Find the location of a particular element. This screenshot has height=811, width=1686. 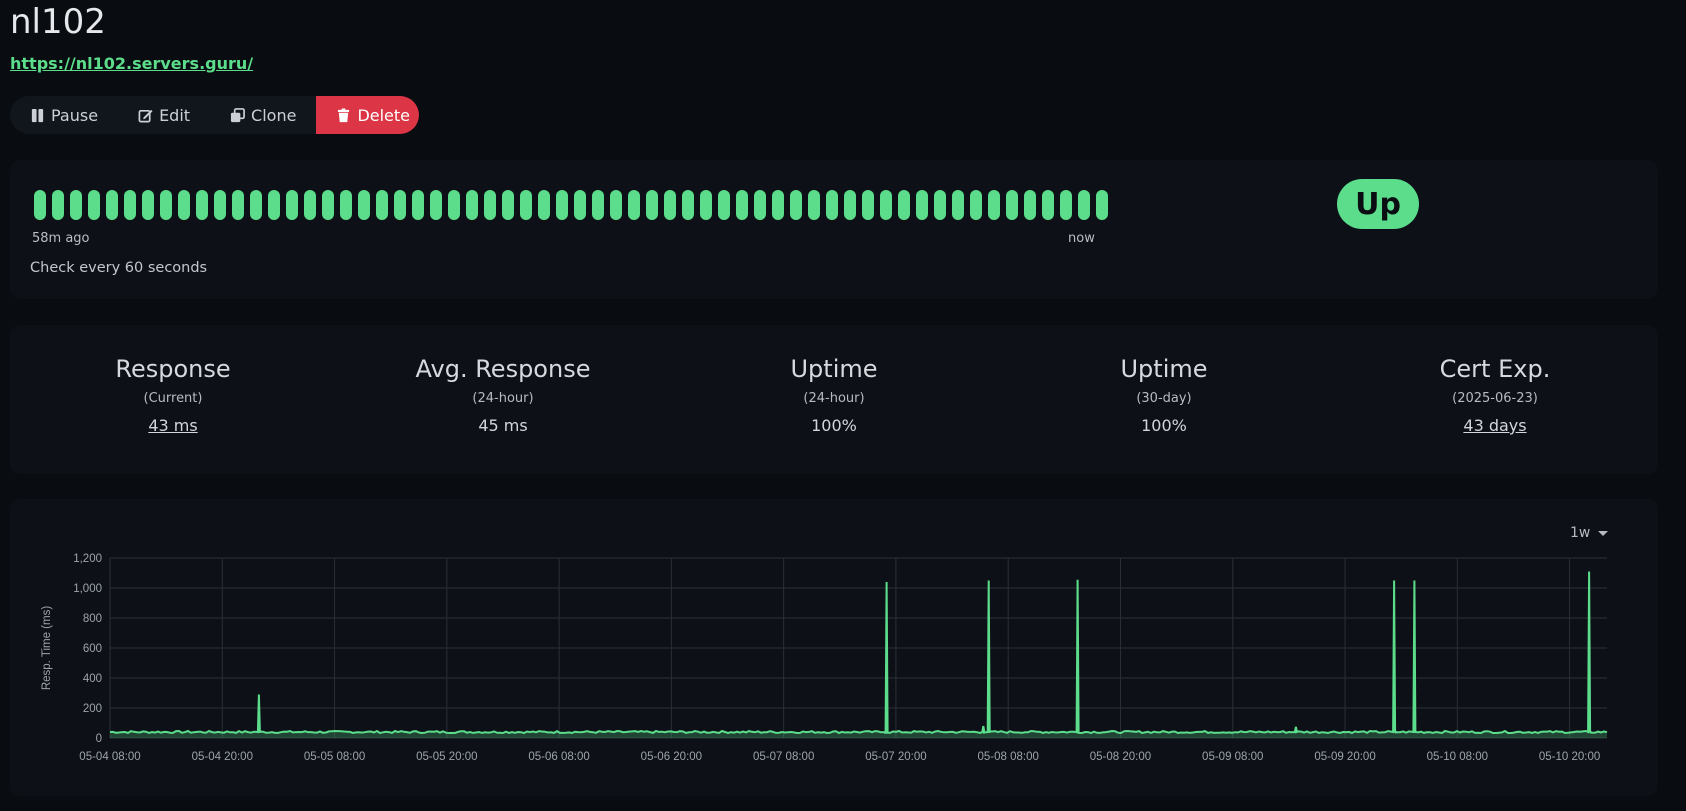

stat-heading: Response is located at coordinates (173, 369).